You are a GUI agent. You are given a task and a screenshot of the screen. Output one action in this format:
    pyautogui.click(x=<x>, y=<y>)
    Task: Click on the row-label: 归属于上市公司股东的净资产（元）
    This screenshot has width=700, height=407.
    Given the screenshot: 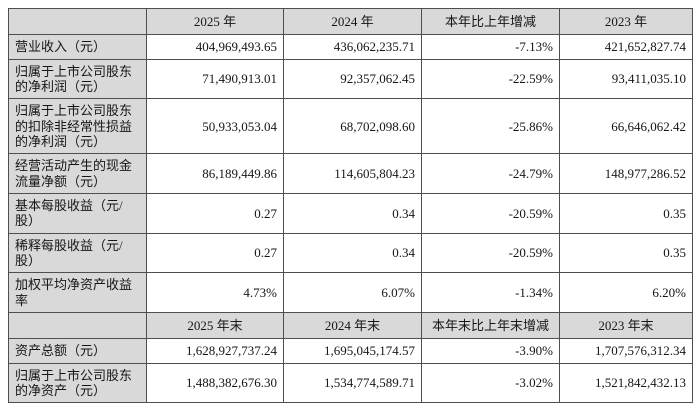 What is the action you would take?
    pyautogui.click(x=77, y=383)
    